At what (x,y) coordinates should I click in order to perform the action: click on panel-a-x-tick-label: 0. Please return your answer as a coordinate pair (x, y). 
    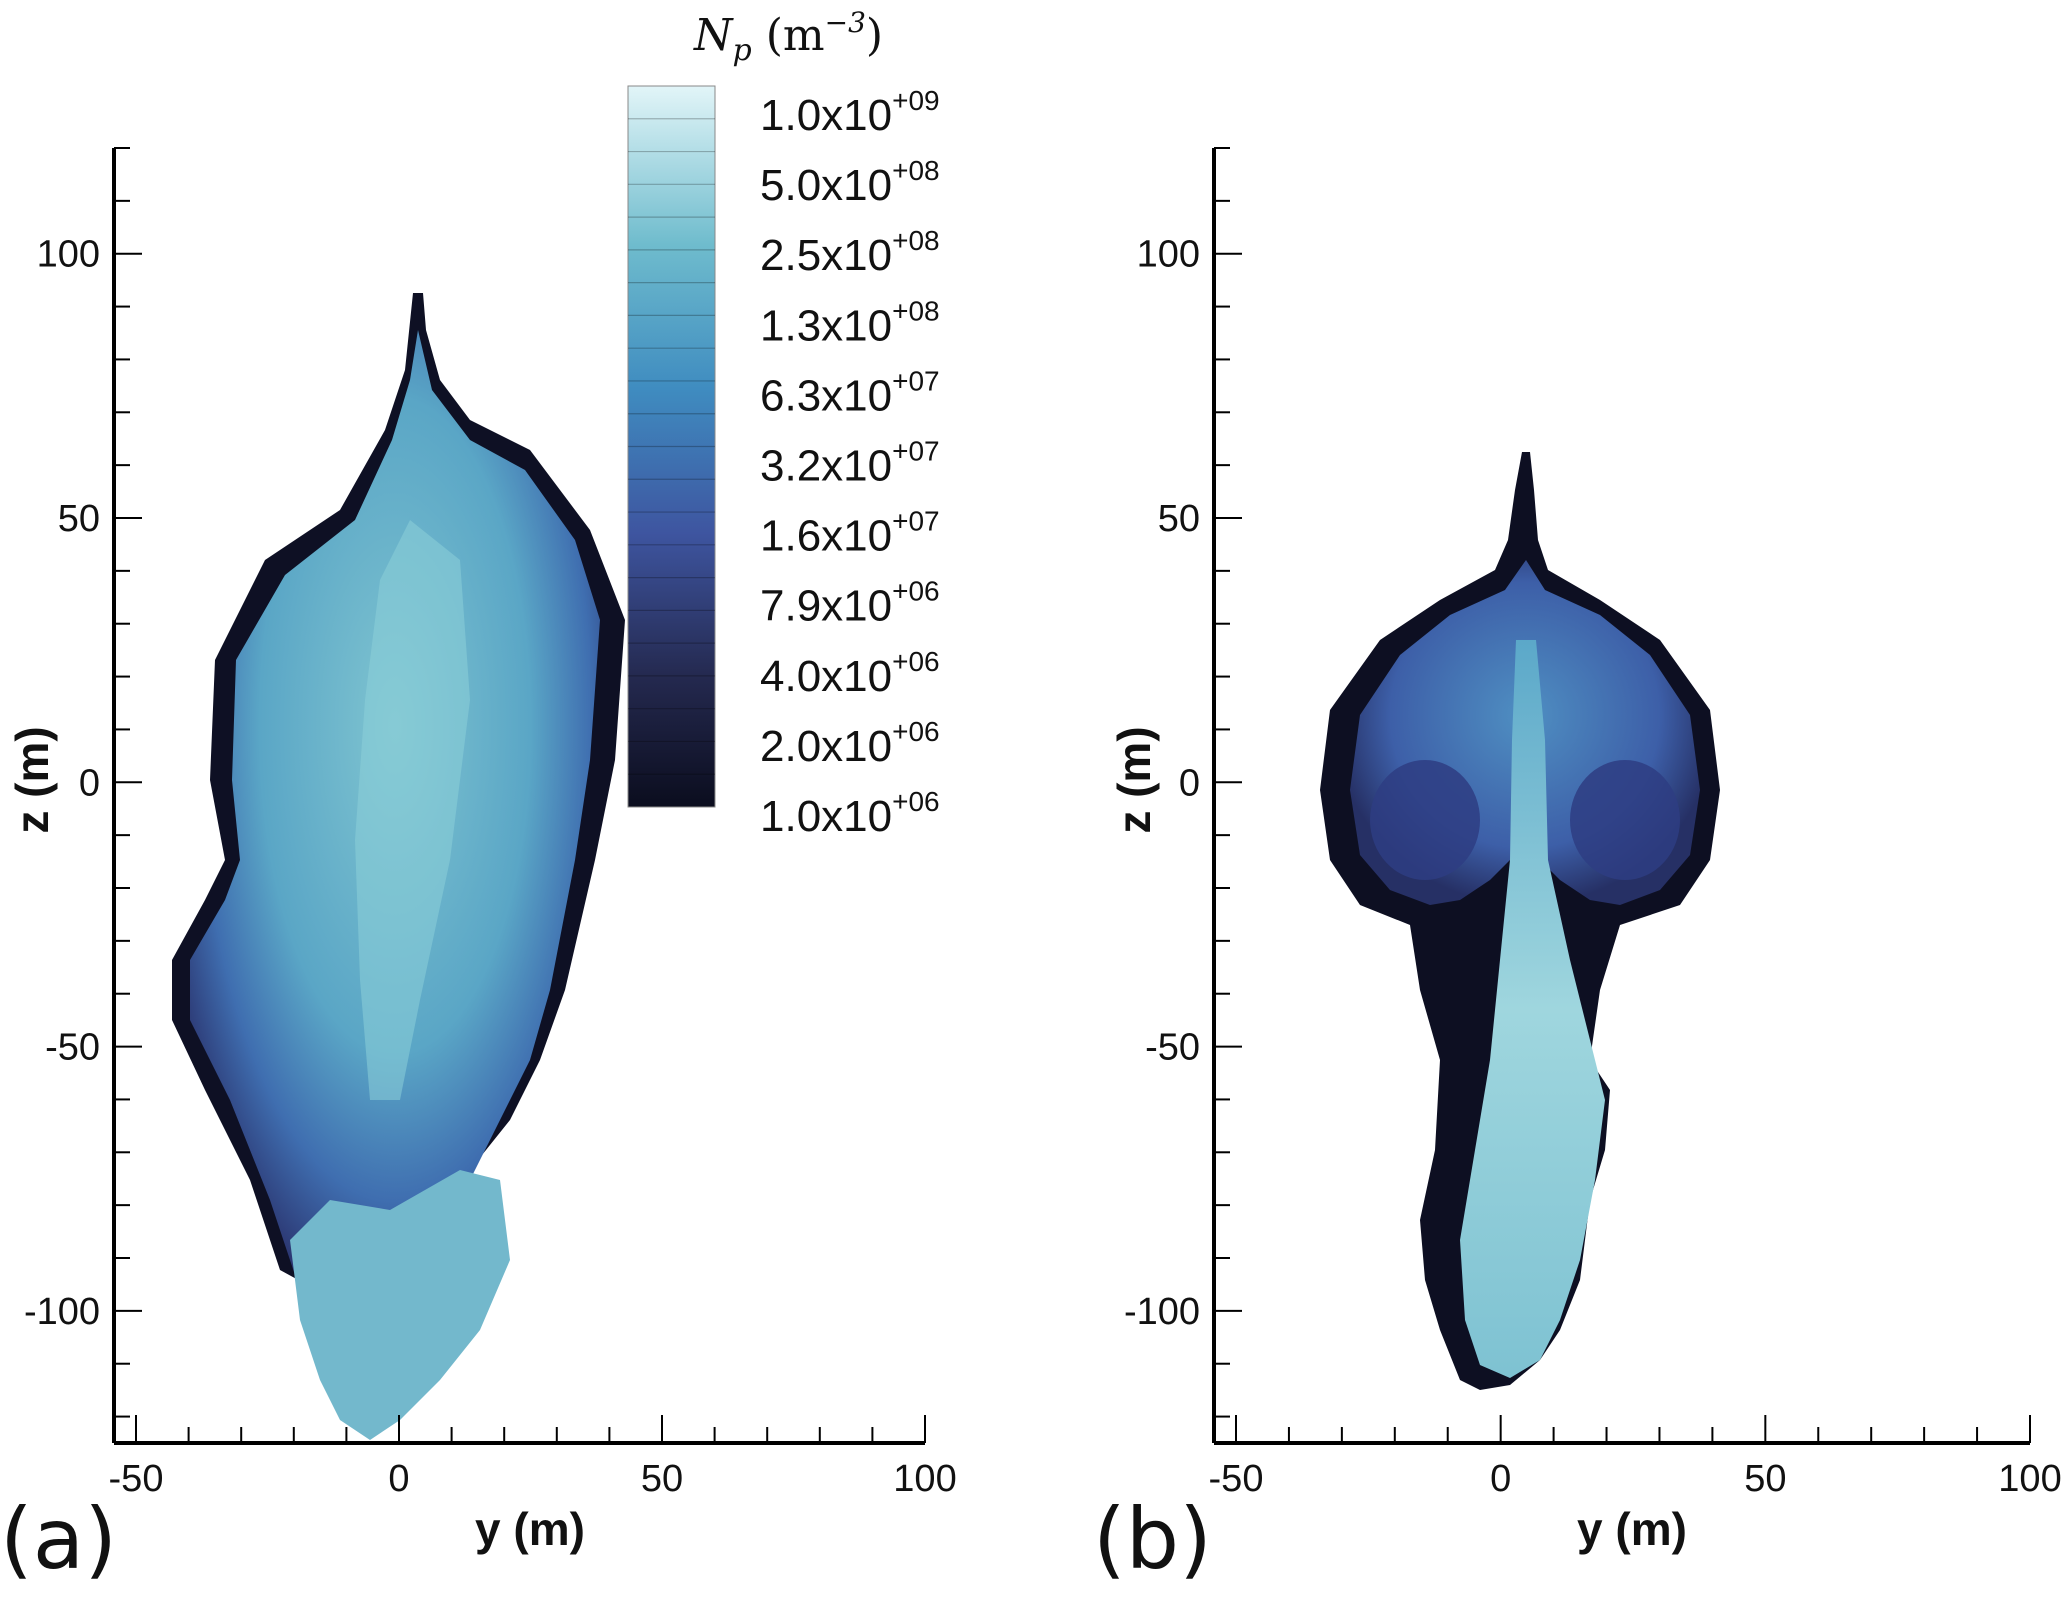
    Looking at the image, I should click on (398, 1479).